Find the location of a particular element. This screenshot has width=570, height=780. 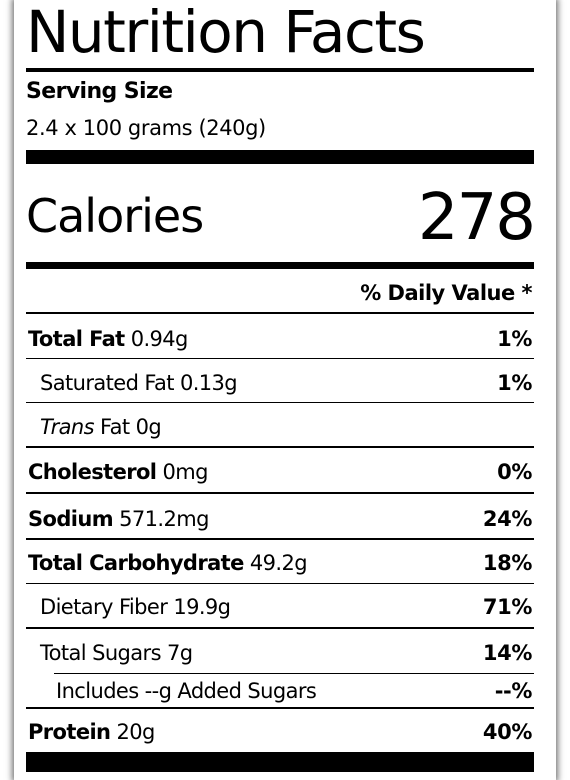

nutrient-name: Total Fat 0.94g is located at coordinates (108, 339).